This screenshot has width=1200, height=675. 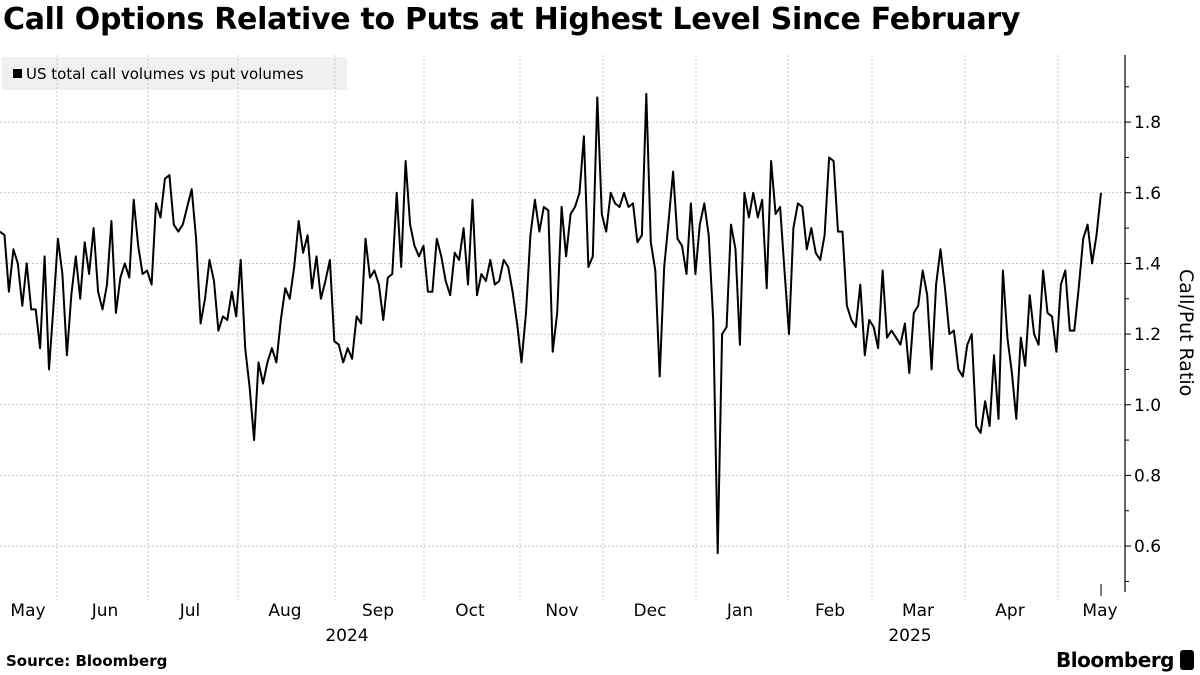 What do you see at coordinates (165, 73) in the screenshot?
I see `legend-label: US total call volumes vs put volumes` at bounding box center [165, 73].